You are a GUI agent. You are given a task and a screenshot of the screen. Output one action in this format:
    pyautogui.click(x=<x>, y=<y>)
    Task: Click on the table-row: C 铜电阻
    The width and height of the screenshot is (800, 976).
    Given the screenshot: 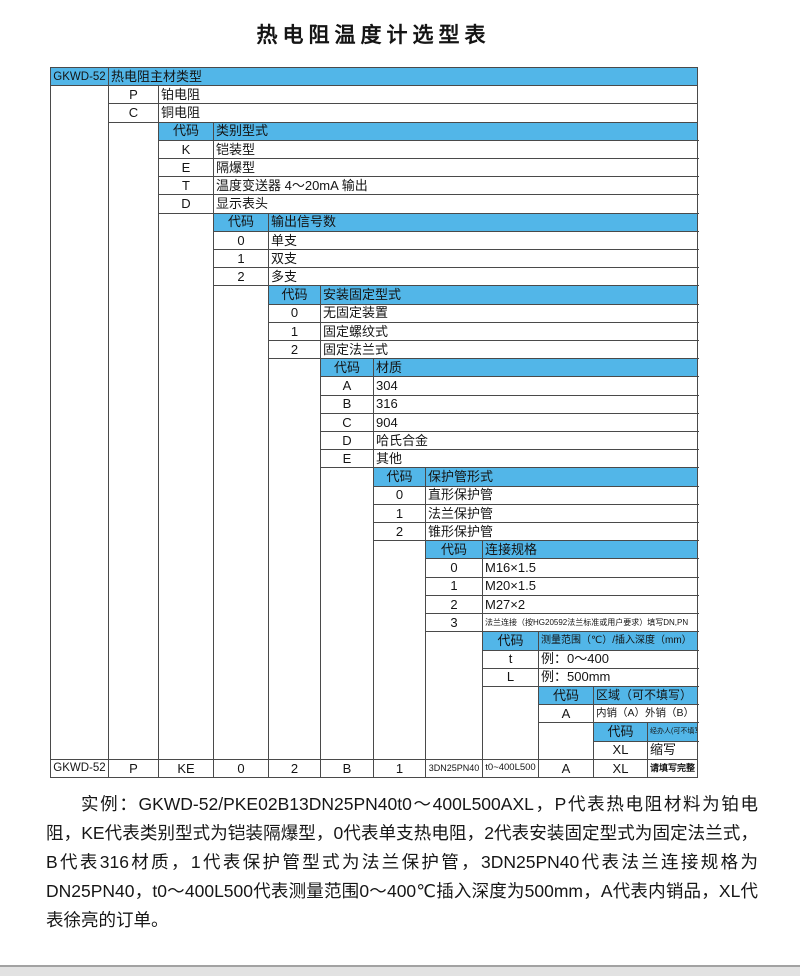 What is the action you would take?
    pyautogui.click(x=375, y=113)
    